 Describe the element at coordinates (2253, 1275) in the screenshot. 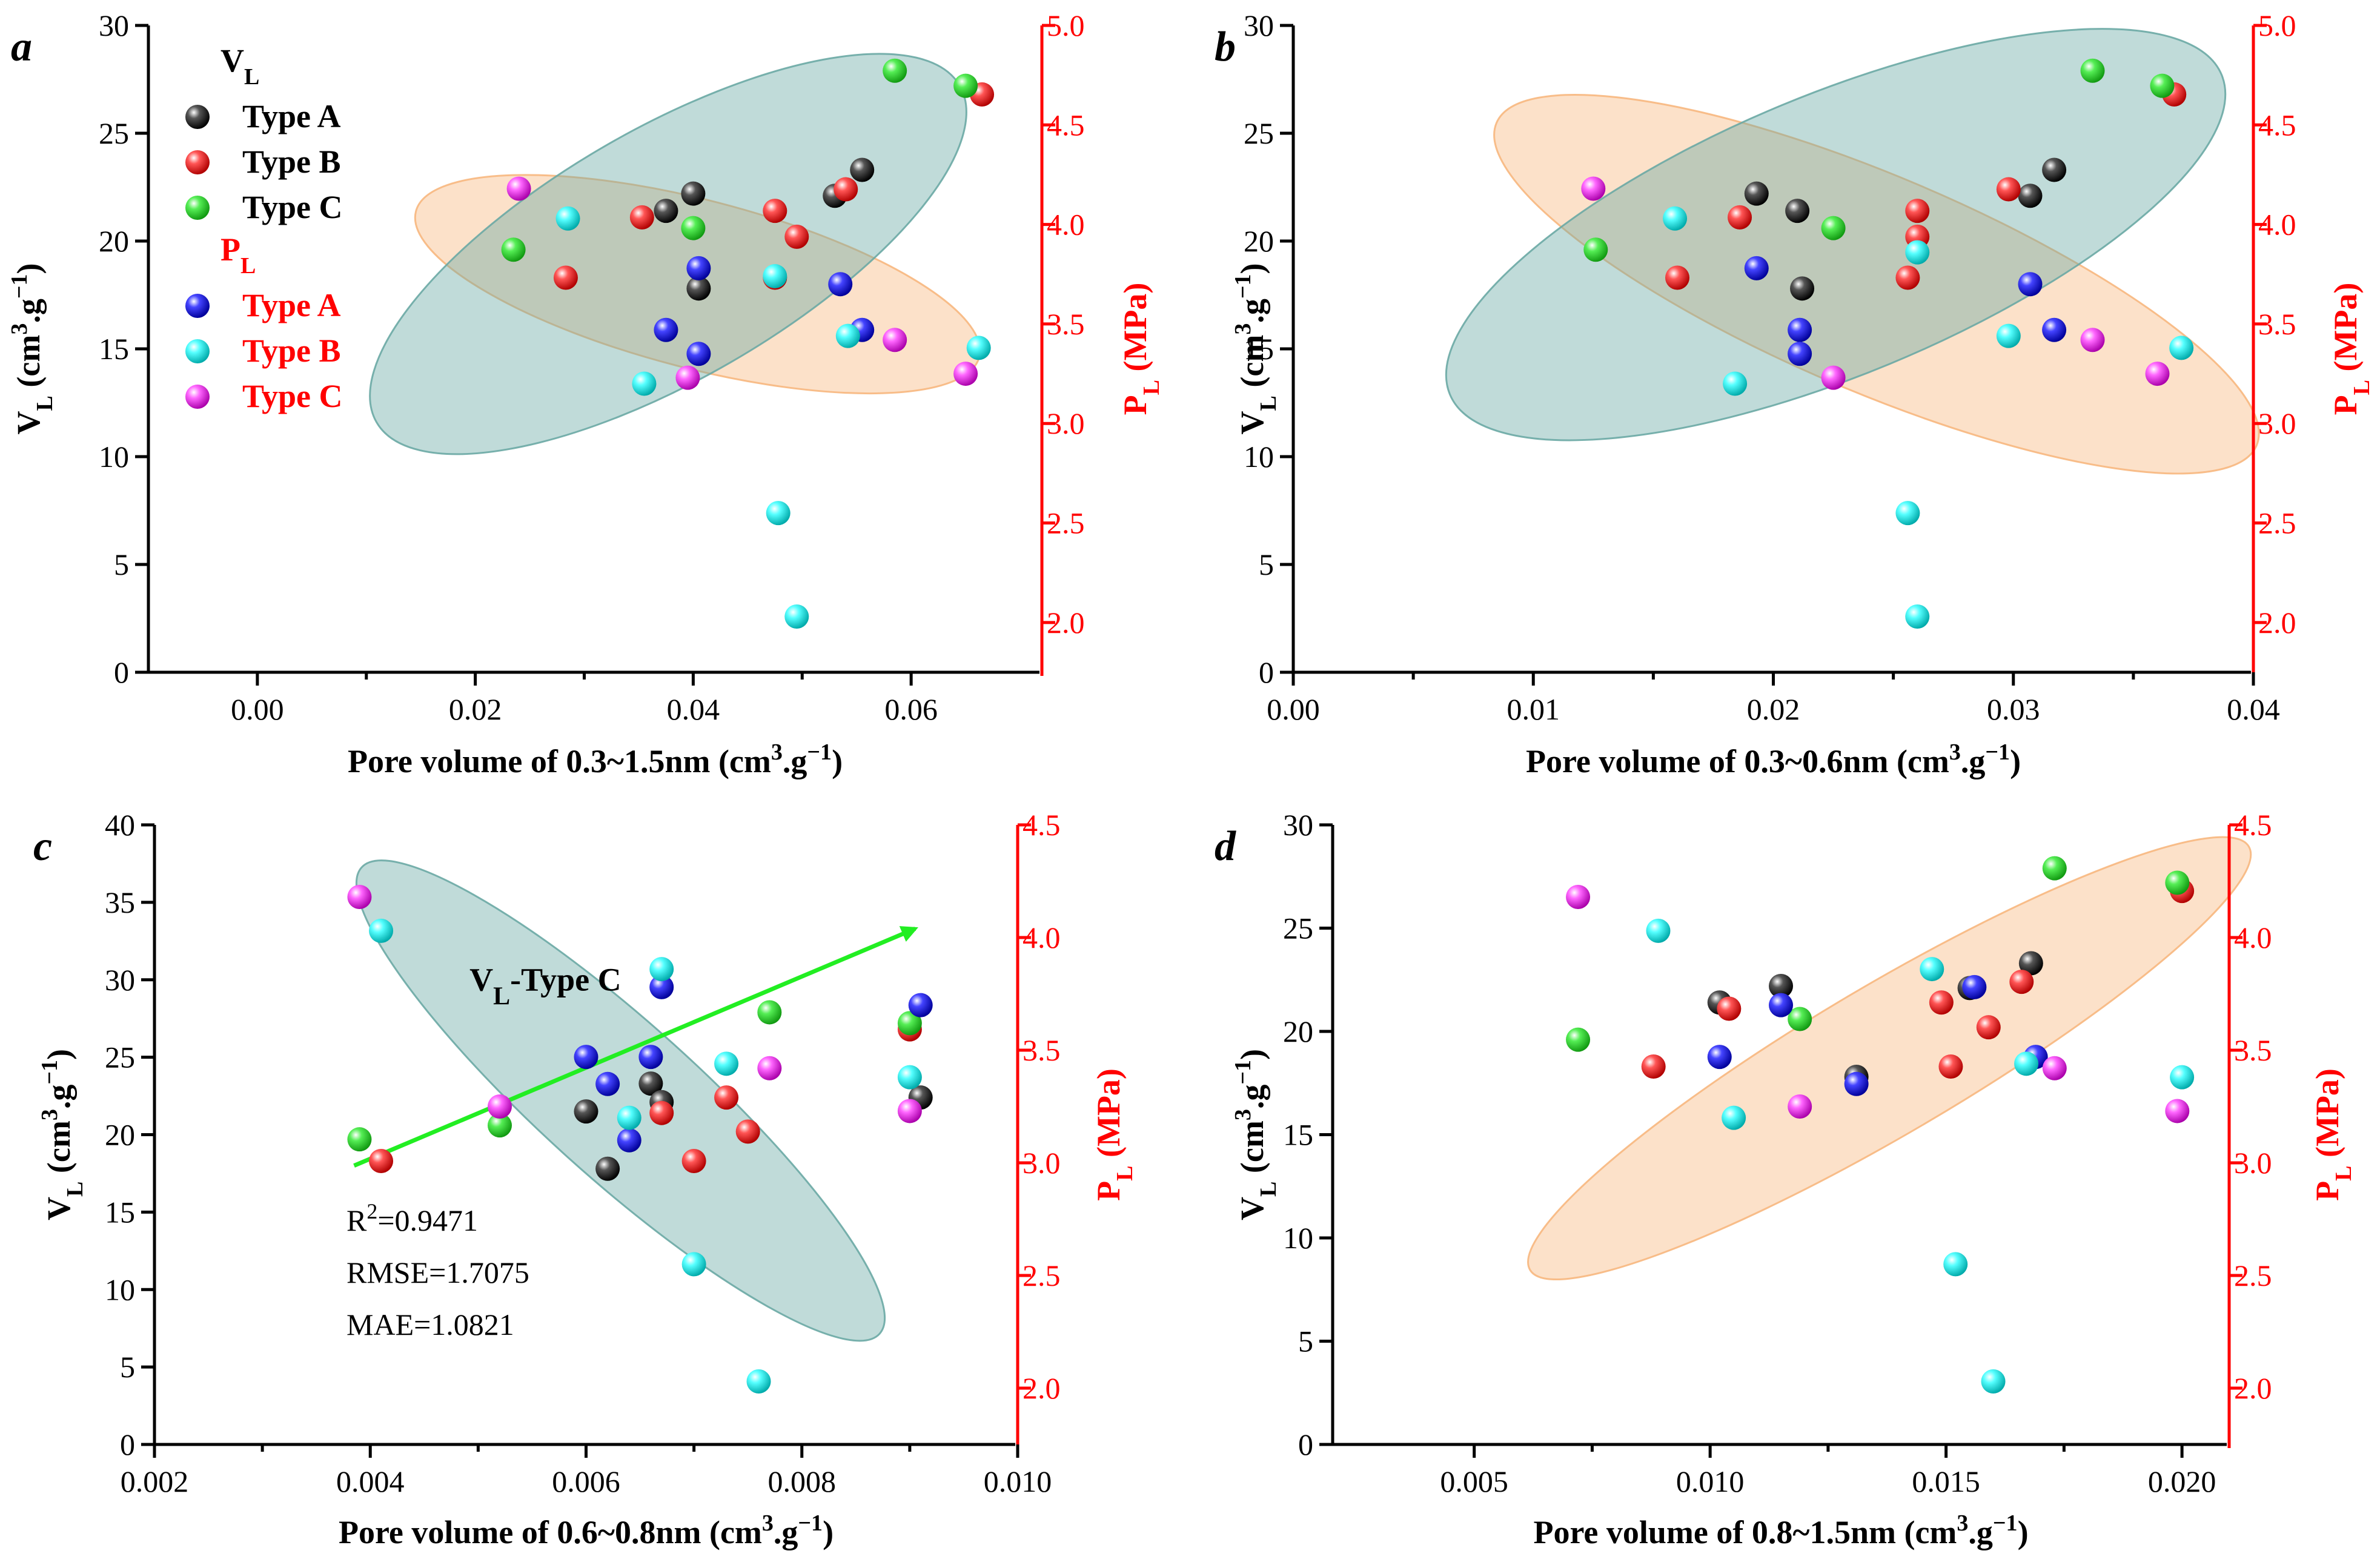

I see `y-tick-label-right: 2.5` at that location.